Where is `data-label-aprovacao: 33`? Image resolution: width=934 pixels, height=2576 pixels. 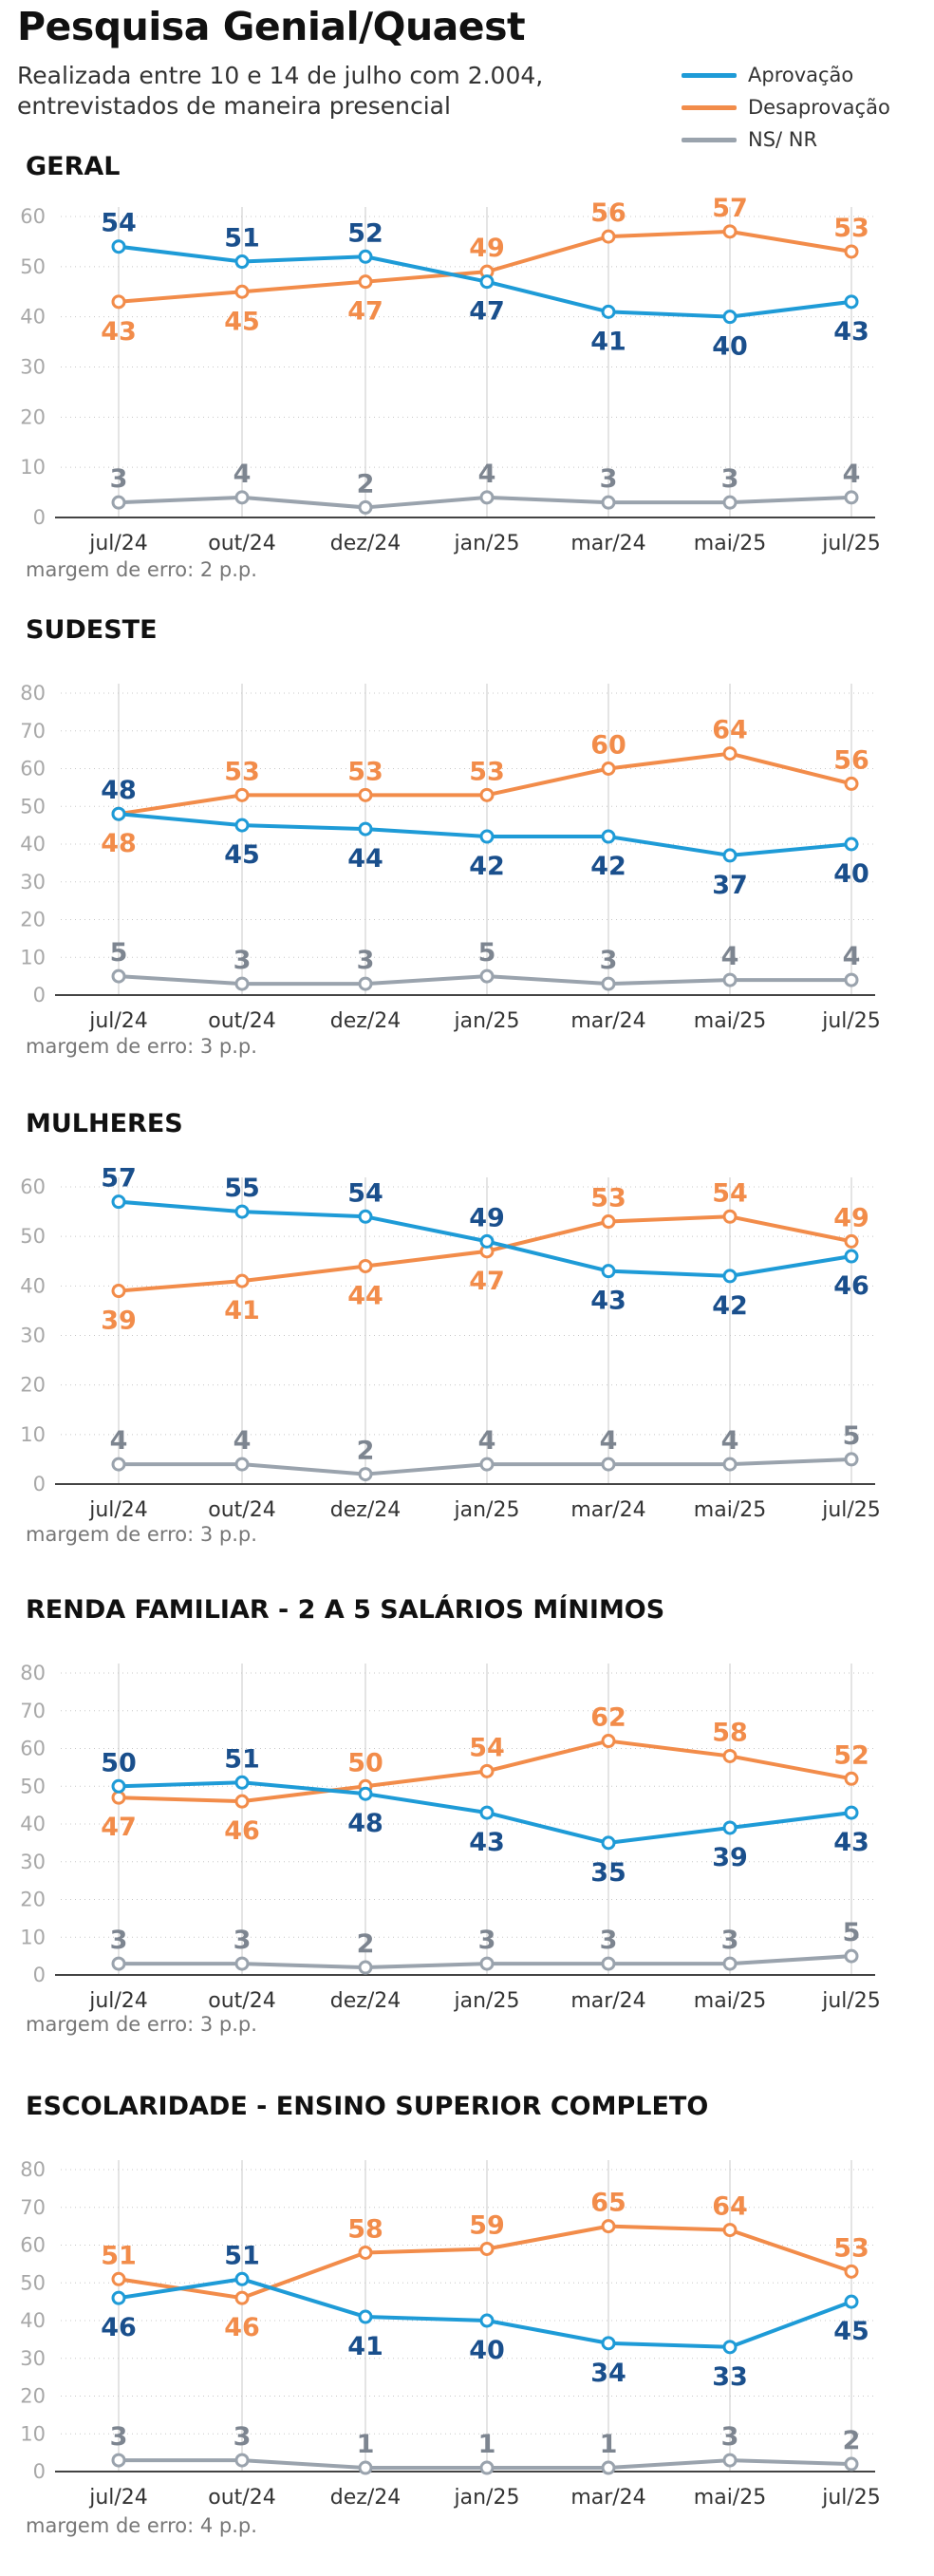
data-label-aprovacao: 33 is located at coordinates (730, 2377).